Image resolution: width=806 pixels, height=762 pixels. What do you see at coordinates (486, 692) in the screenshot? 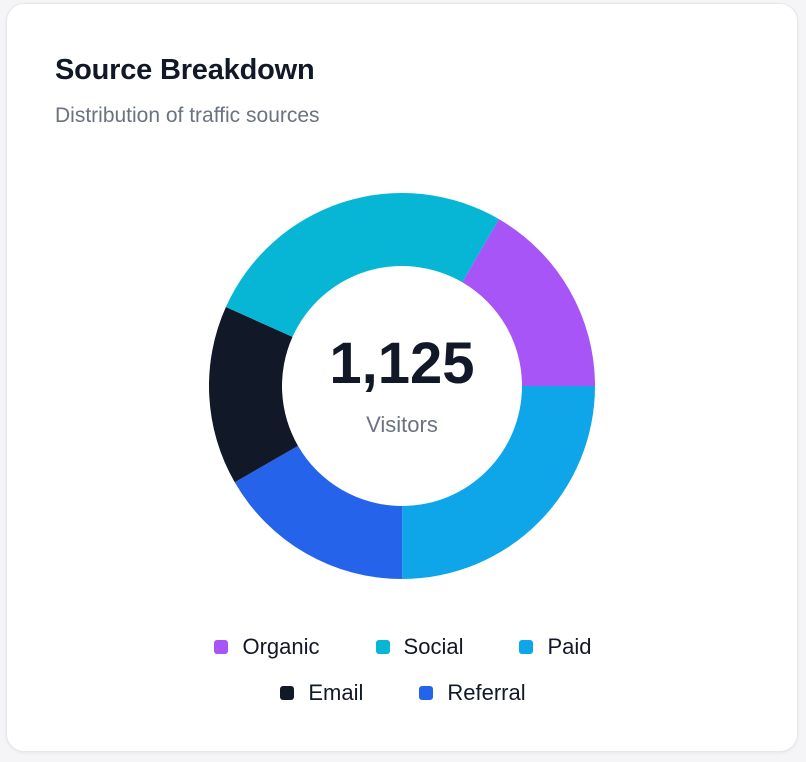
I see `legend-label: Referral` at bounding box center [486, 692].